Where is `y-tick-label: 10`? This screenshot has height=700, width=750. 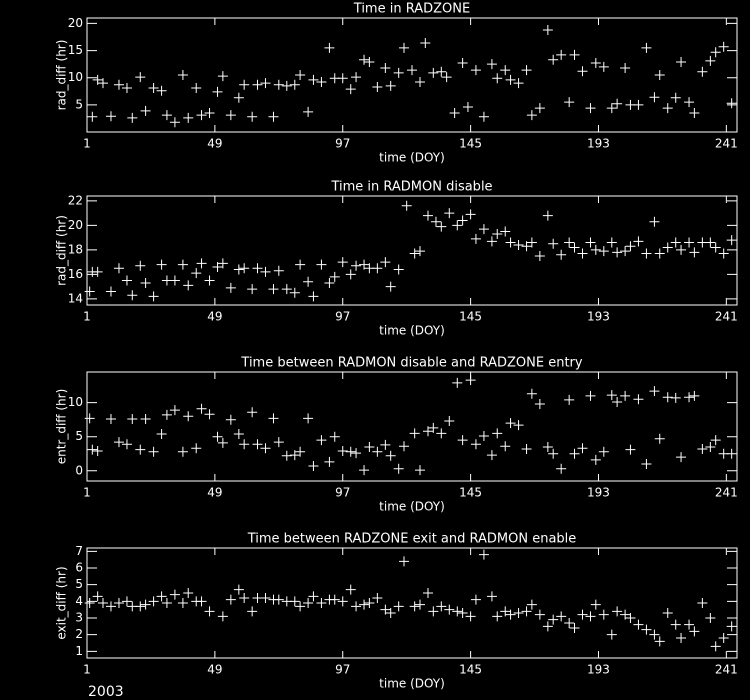
y-tick-label: 10 is located at coordinates (75, 402).